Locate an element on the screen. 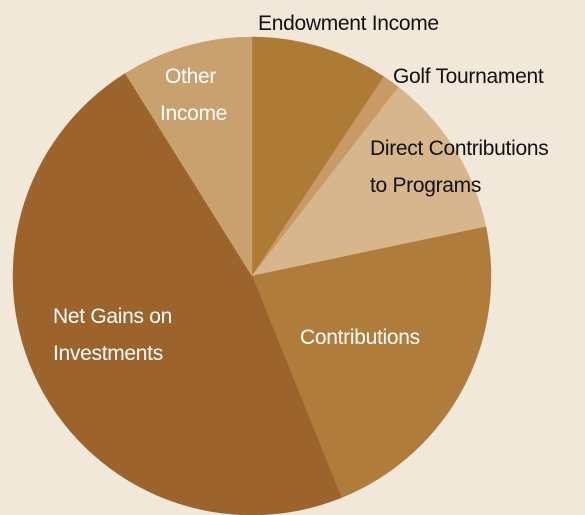  pie-slice-direct-contributions-to-programs is located at coordinates (369, 181).